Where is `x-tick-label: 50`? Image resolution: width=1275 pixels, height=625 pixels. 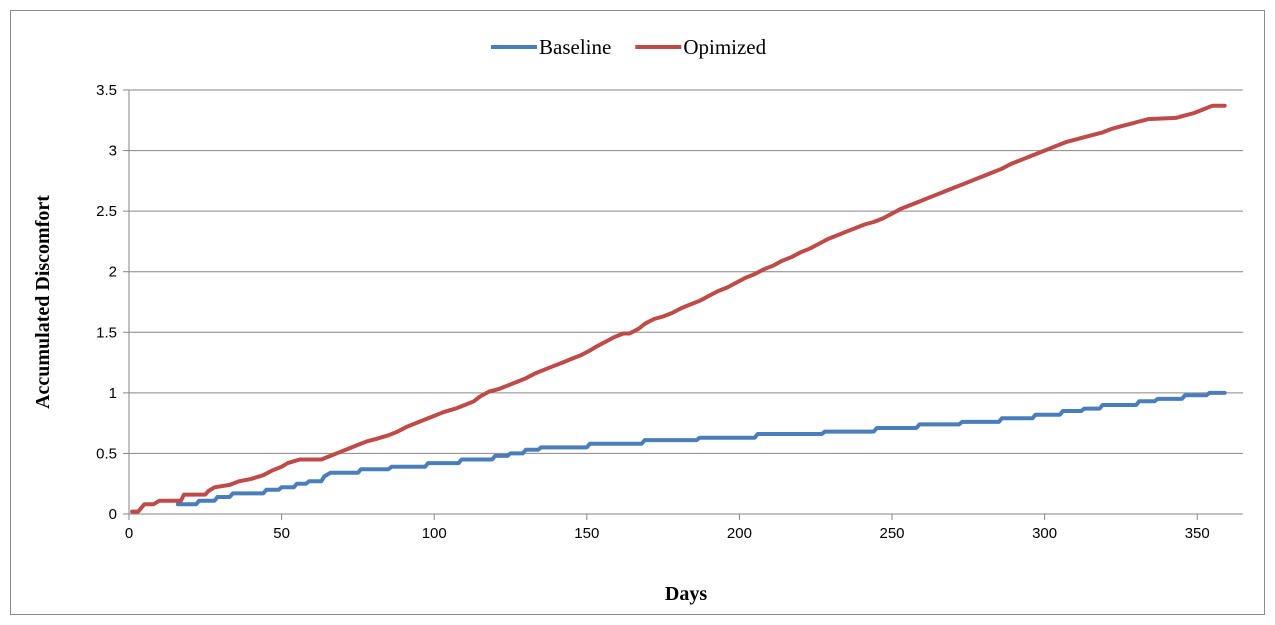 x-tick-label: 50 is located at coordinates (281, 533).